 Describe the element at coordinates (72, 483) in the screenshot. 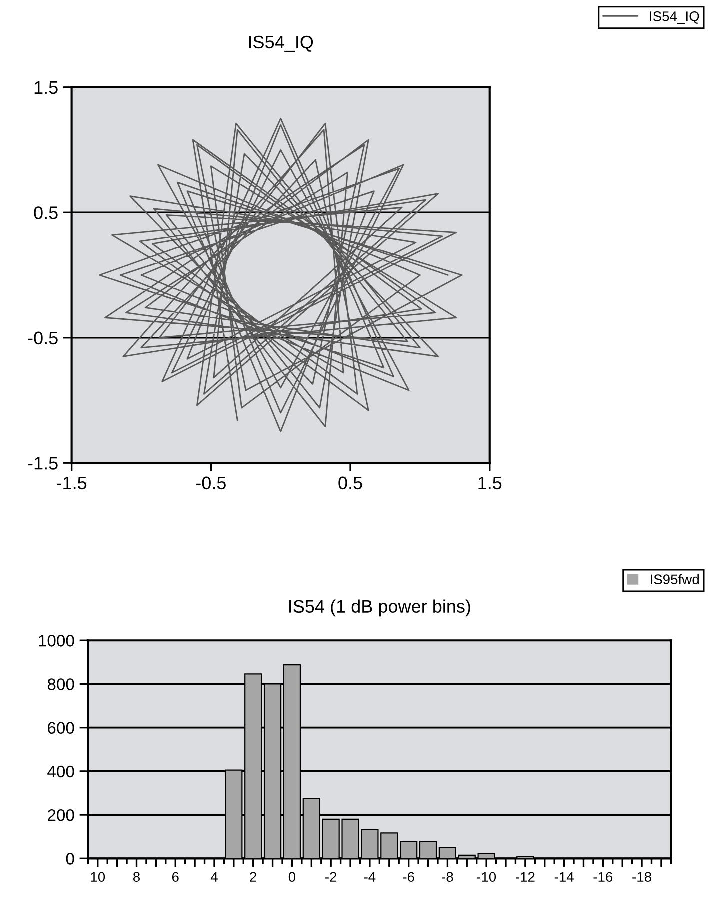

I see `x-tick-label: -1.5` at that location.